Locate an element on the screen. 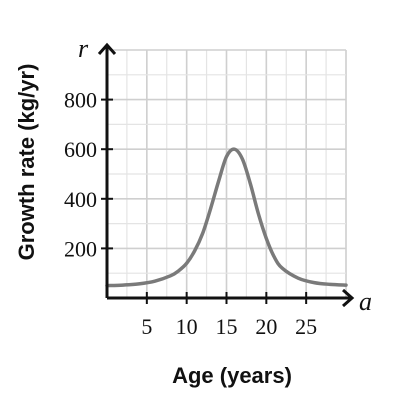  y-axis-title: Growth rate (kg/yr) is located at coordinates (26, 162).